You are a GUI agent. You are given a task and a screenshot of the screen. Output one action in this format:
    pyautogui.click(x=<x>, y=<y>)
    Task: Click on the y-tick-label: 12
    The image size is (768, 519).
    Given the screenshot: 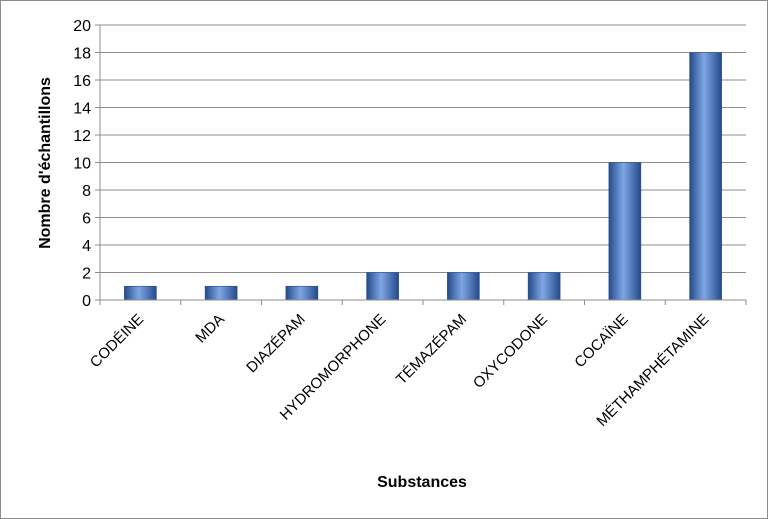 What is the action you would take?
    pyautogui.click(x=82, y=136)
    